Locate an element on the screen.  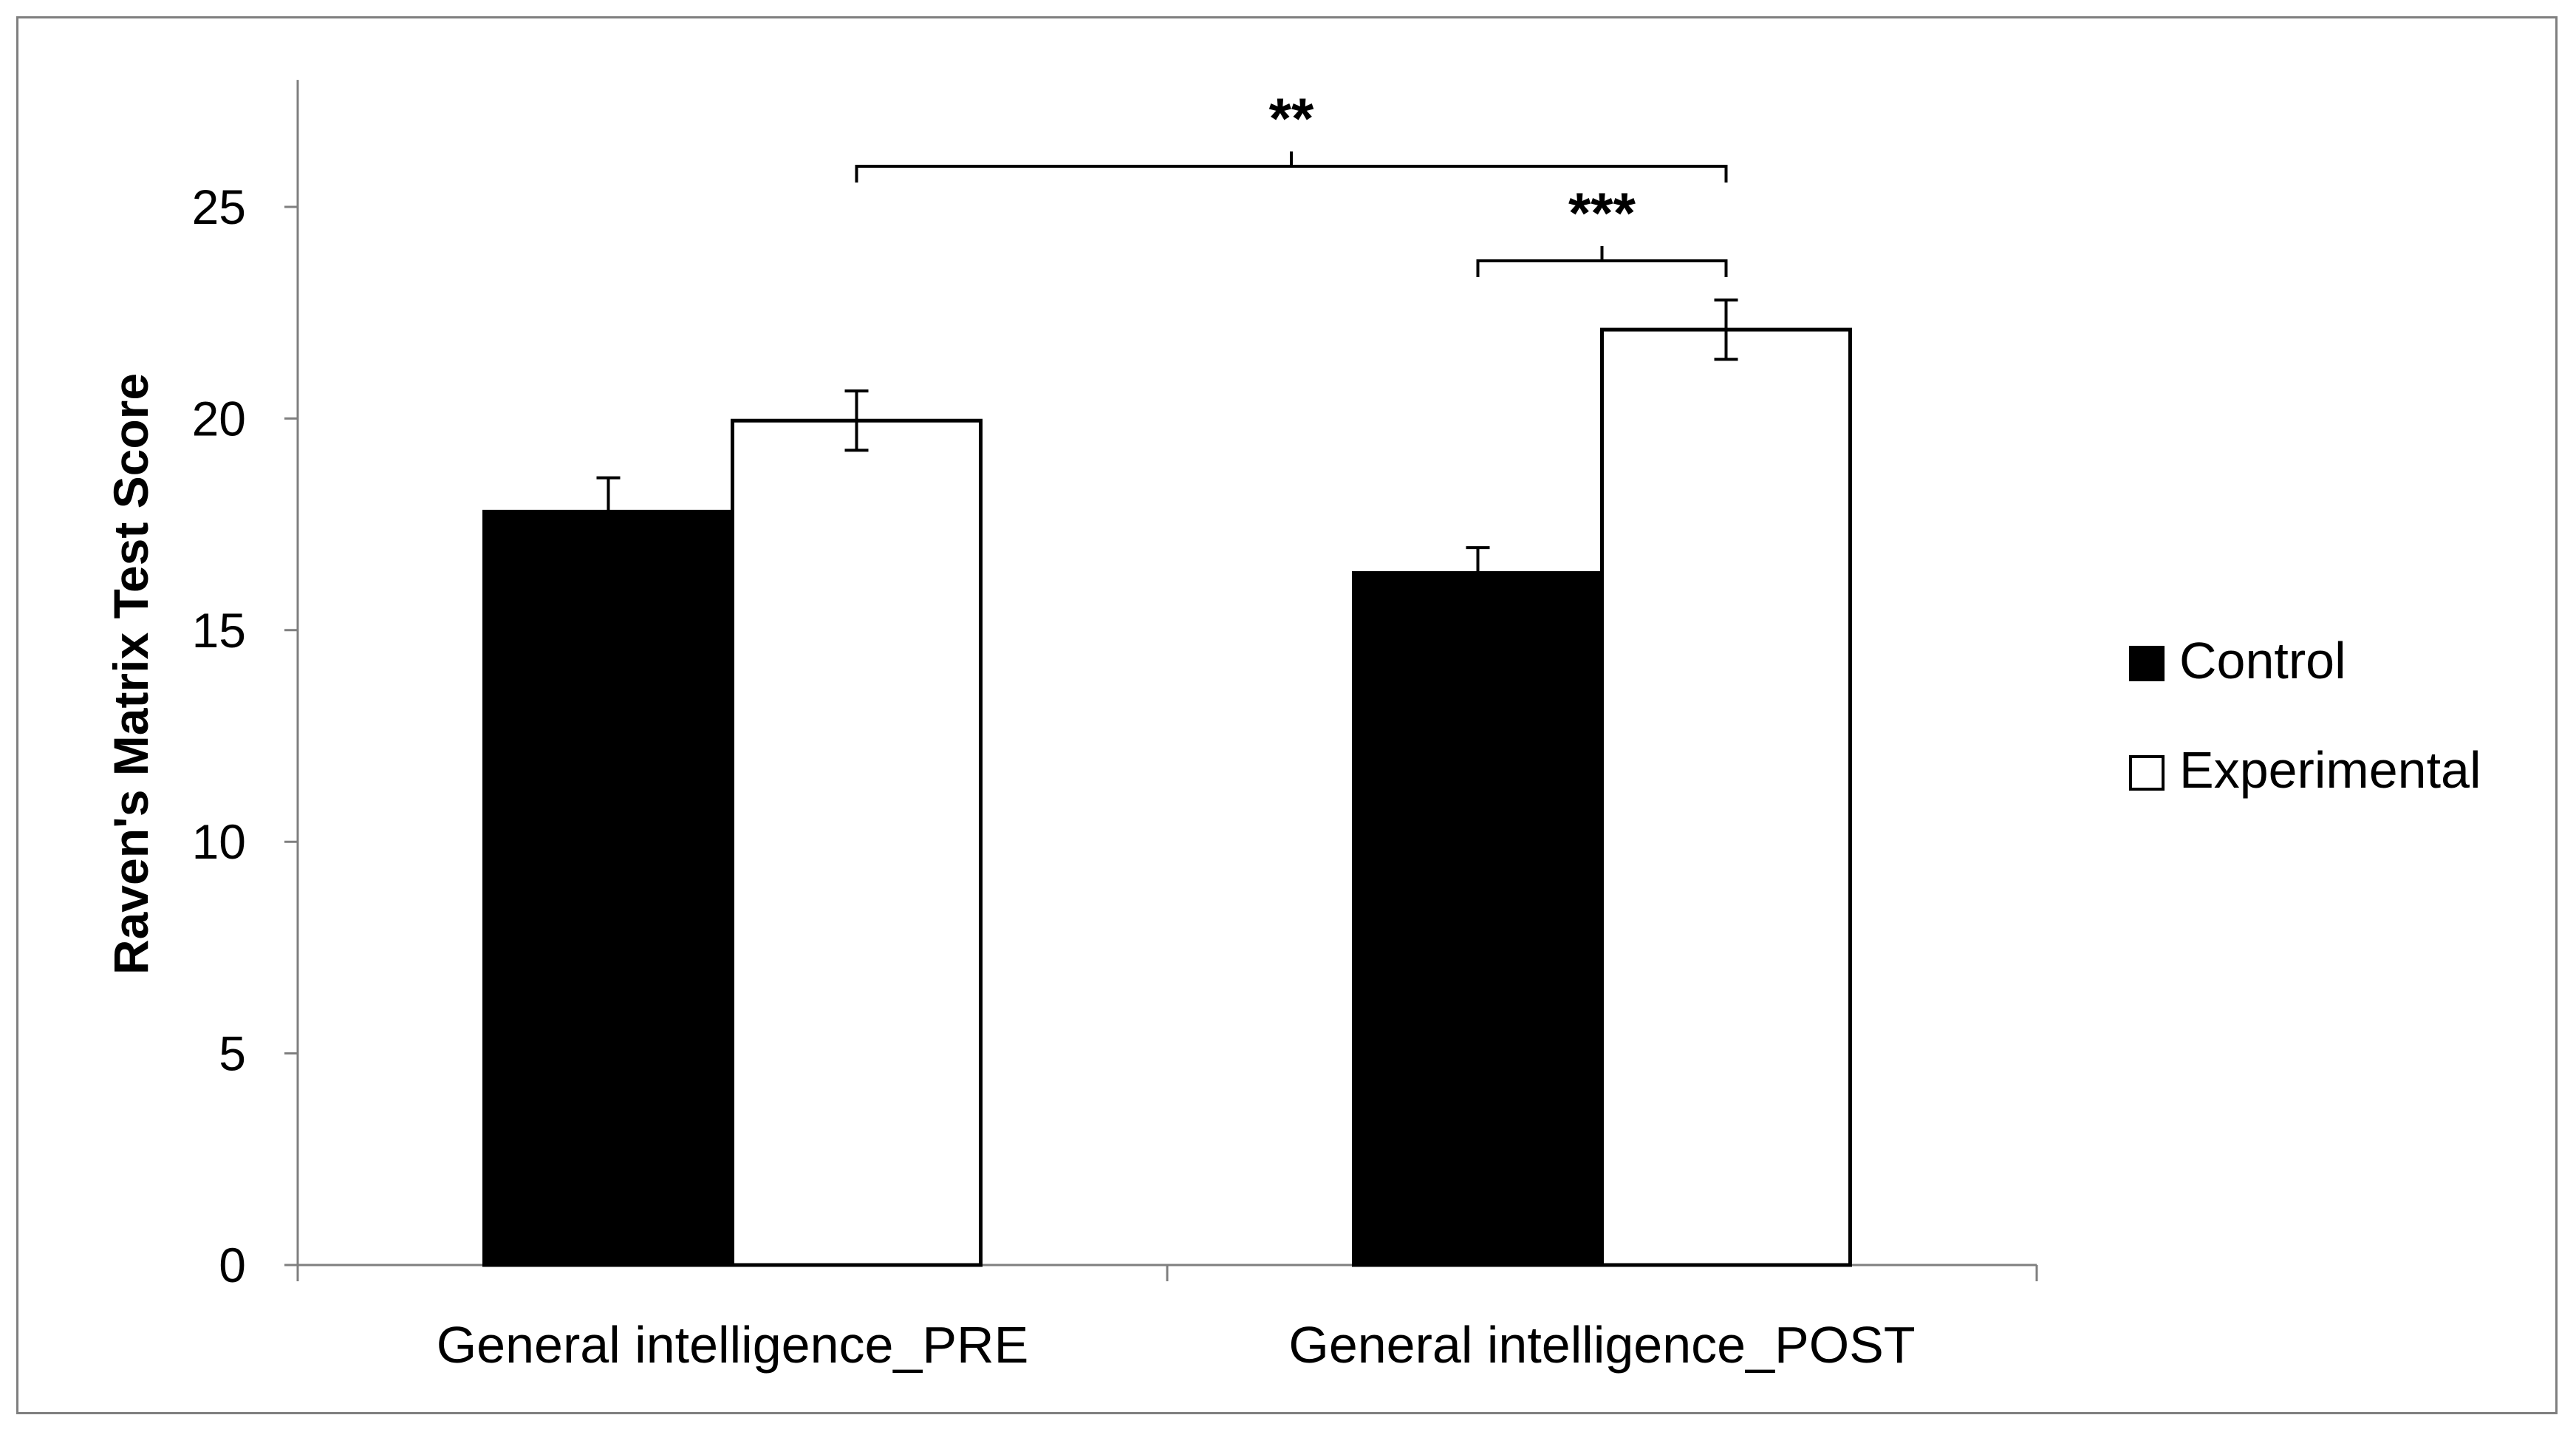
y-tick-label: 10 is located at coordinates (219, 841).